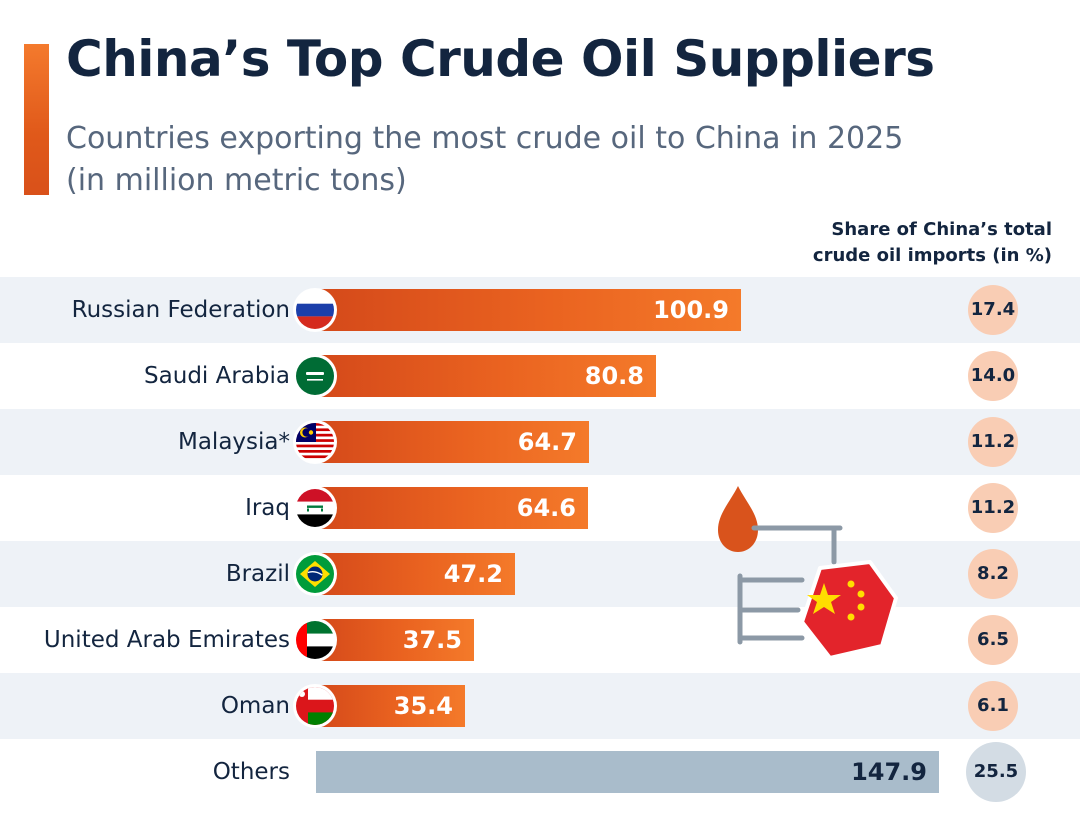 Image resolution: width=1080 pixels, height=823 pixels. Describe the element at coordinates (395, 640) in the screenshot. I see `bar: 37.5` at that location.